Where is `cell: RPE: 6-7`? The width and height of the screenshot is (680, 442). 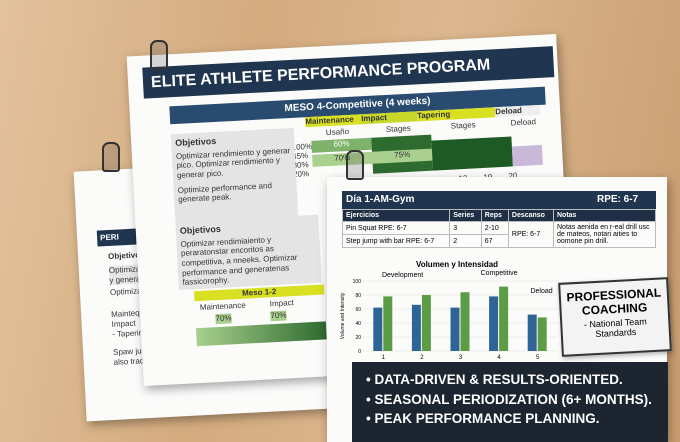
cell: RPE: 6-7 is located at coordinates (531, 234).